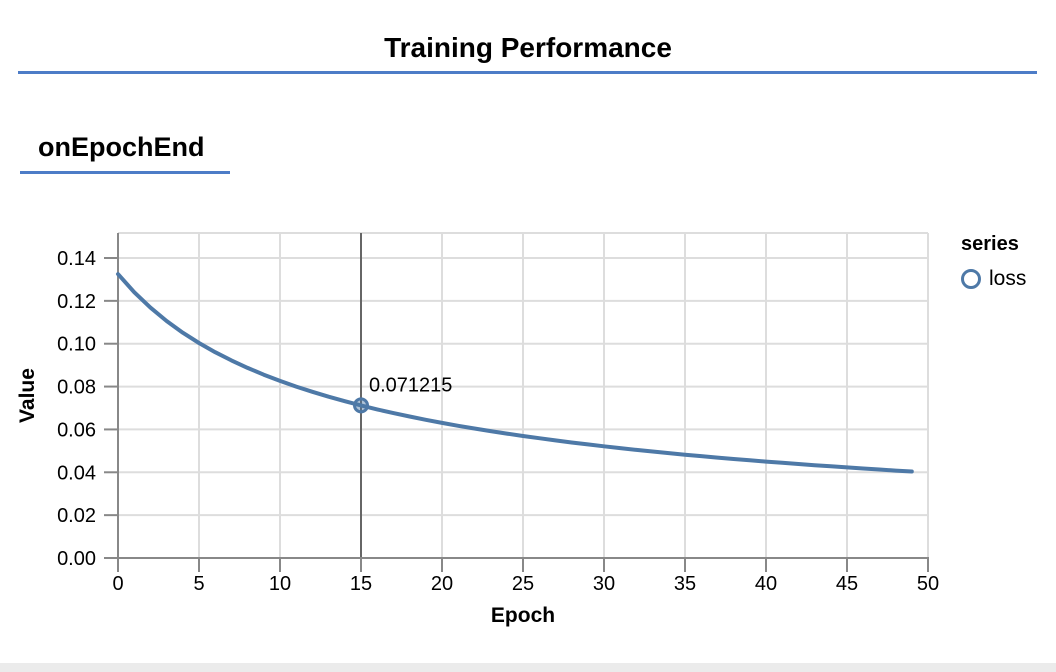 This screenshot has width=1056, height=672. What do you see at coordinates (971, 279) in the screenshot?
I see `loss-series-marker-icon` at bounding box center [971, 279].